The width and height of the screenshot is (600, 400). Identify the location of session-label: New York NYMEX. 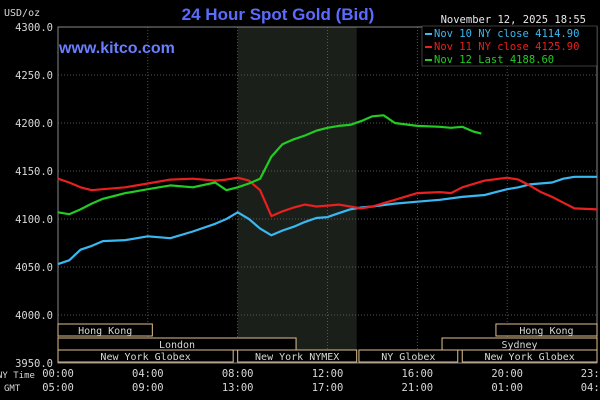
(297, 357).